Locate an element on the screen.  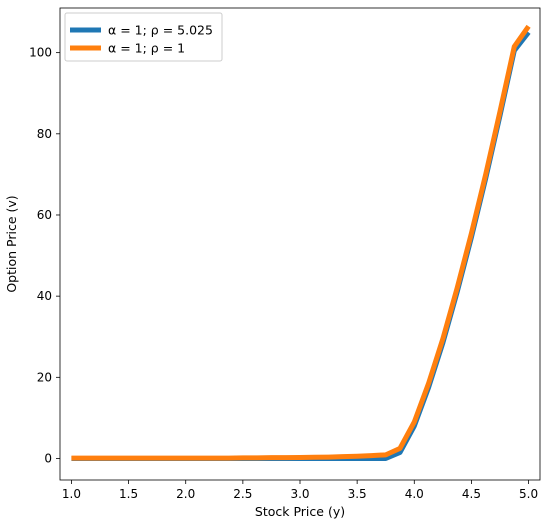
y-tick-label: 80 is located at coordinates (44, 134).